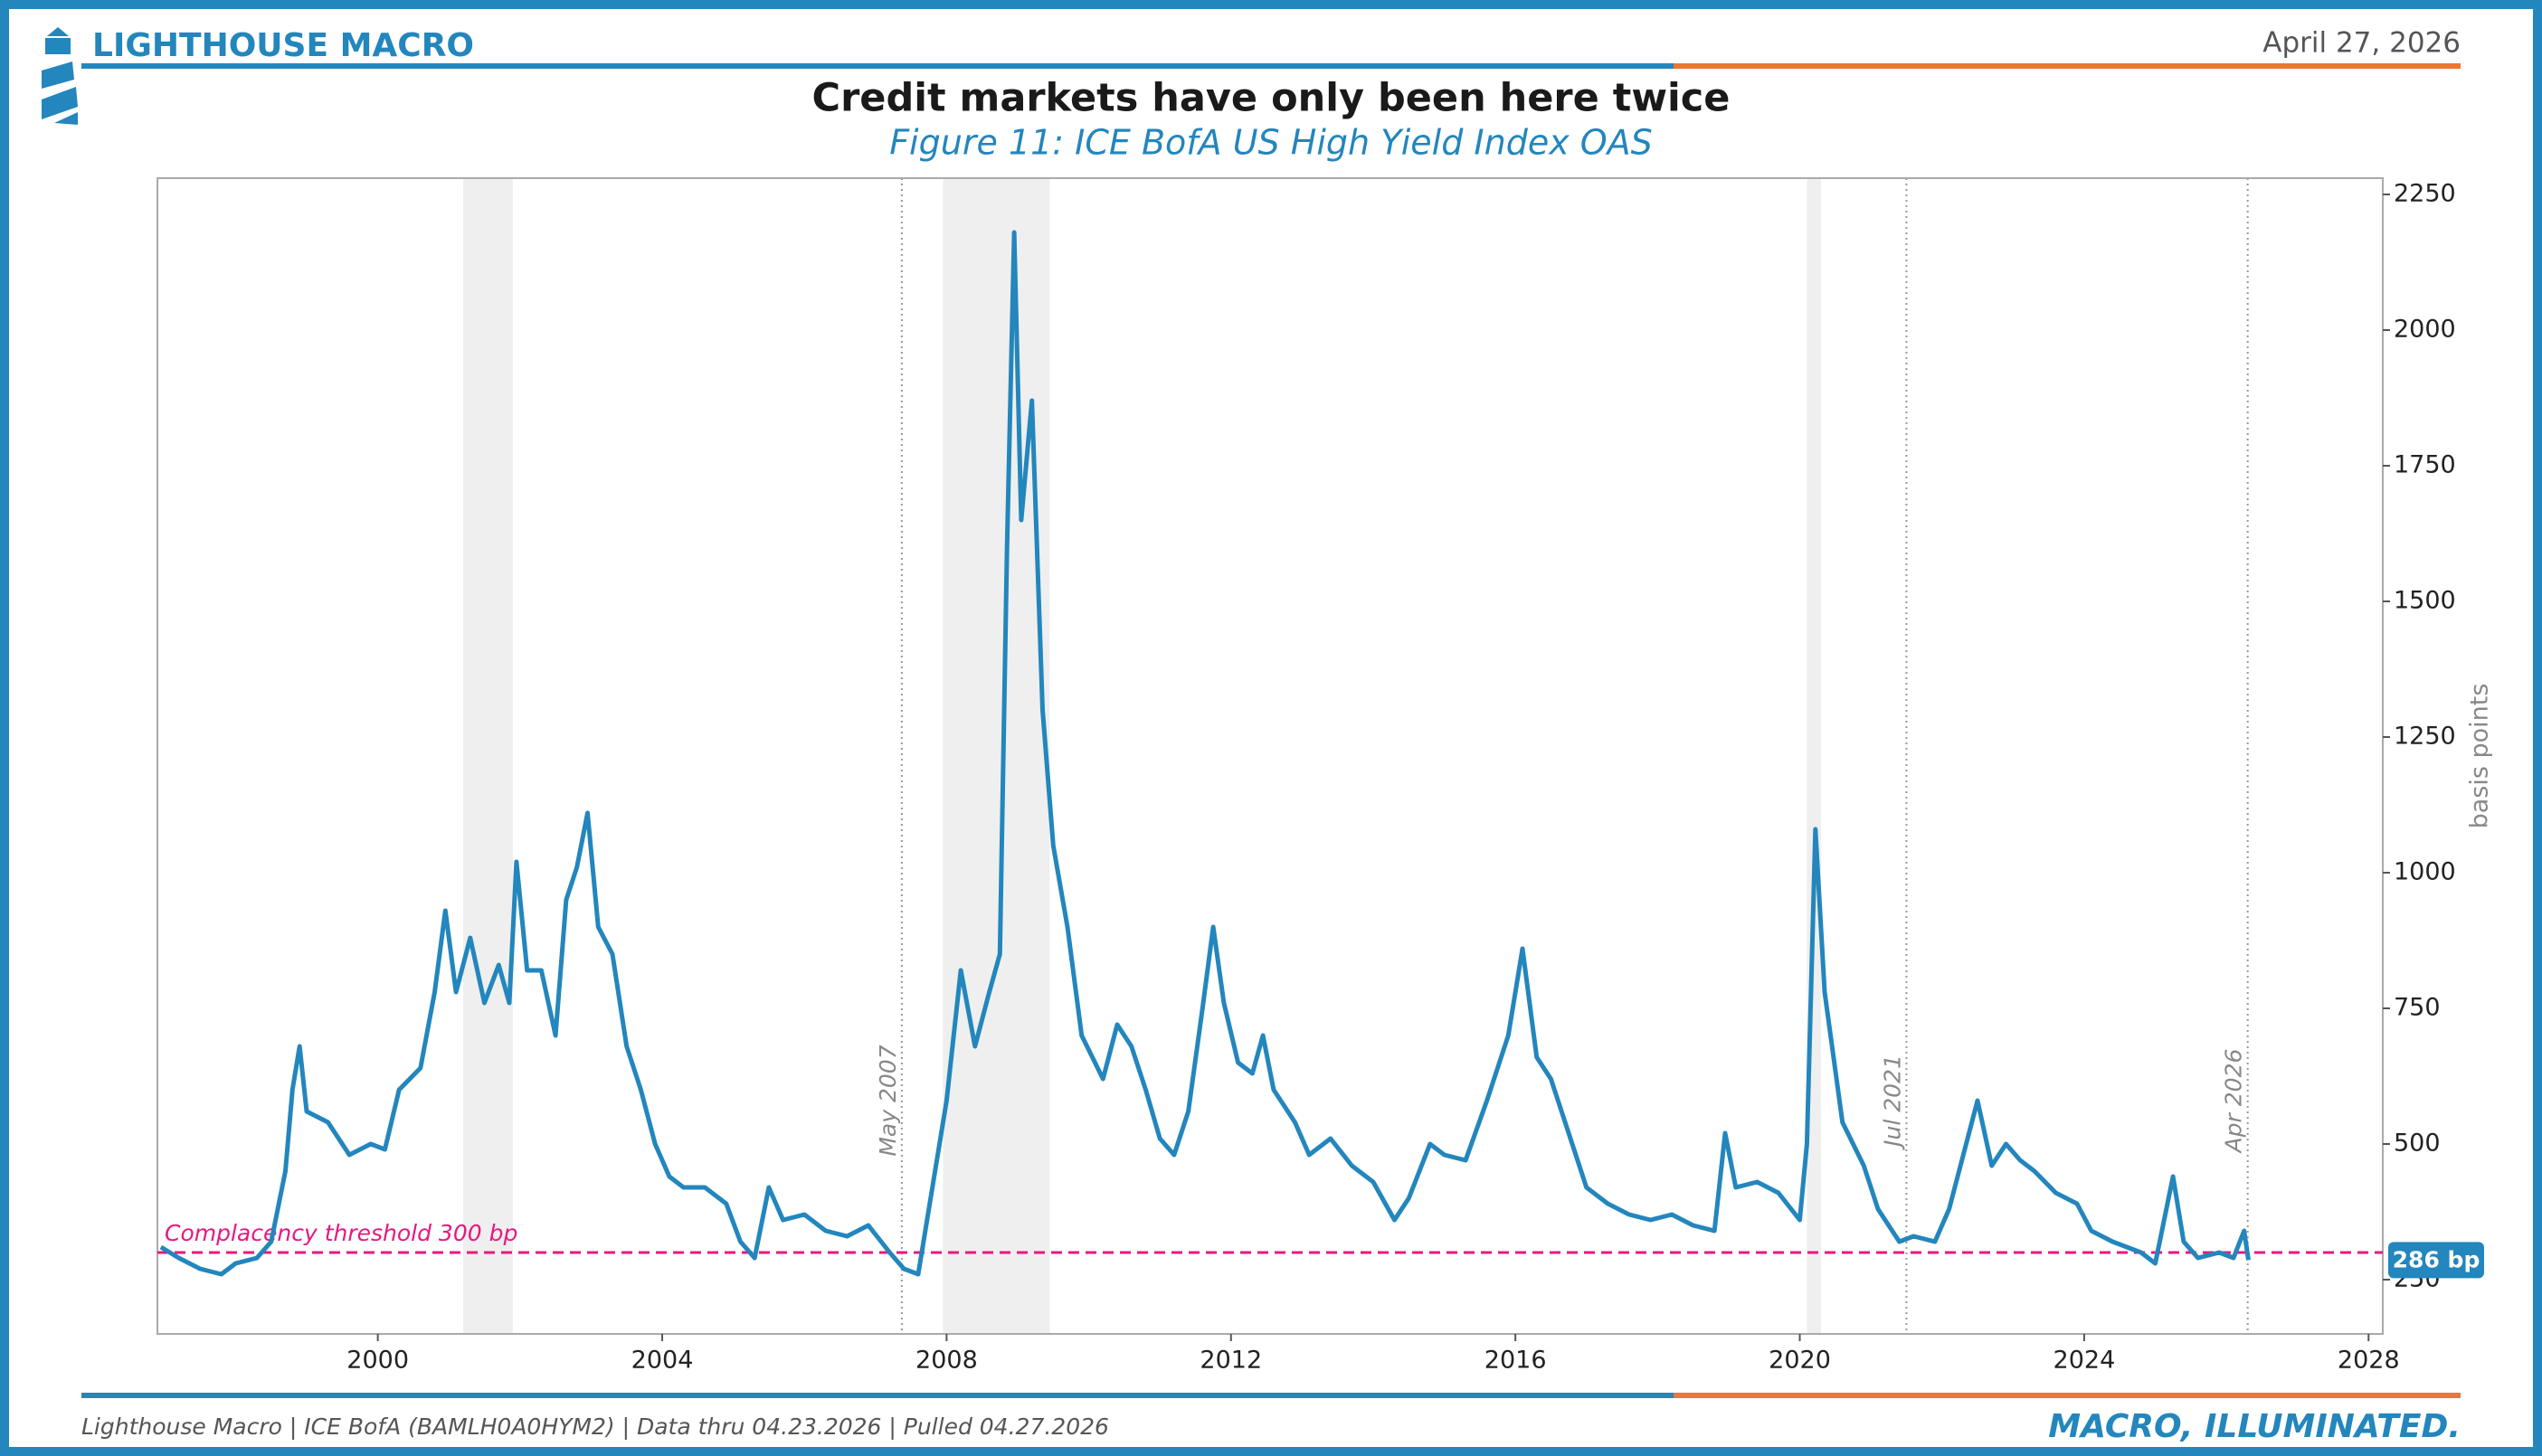 The height and width of the screenshot is (1456, 2542). I want to click on y-tick-label: 1000, so click(2425, 872).